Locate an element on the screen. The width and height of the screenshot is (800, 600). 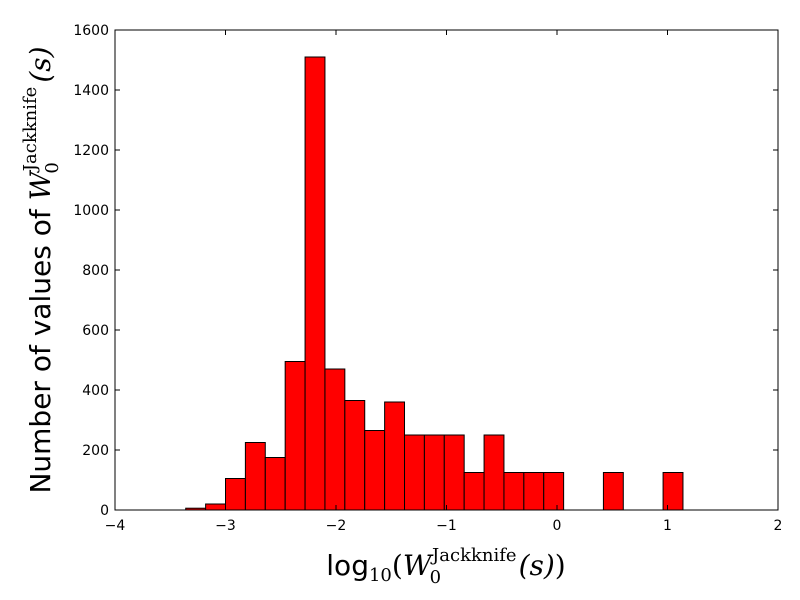
y-tick-label-4: 800 is located at coordinates (95, 271).